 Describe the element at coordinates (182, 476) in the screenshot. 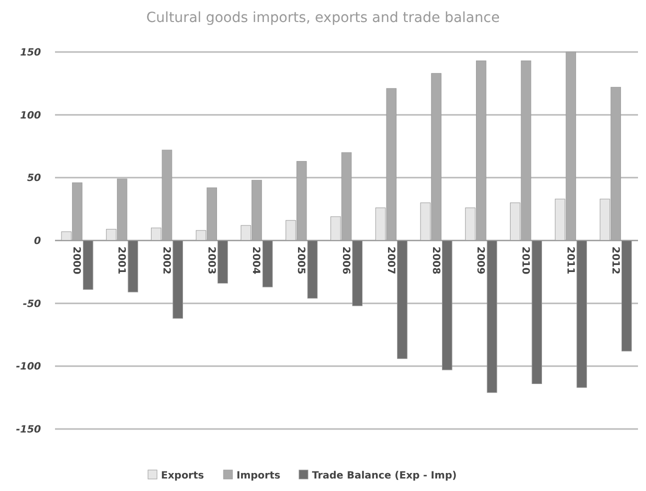

I see `legend-label: Exports` at that location.